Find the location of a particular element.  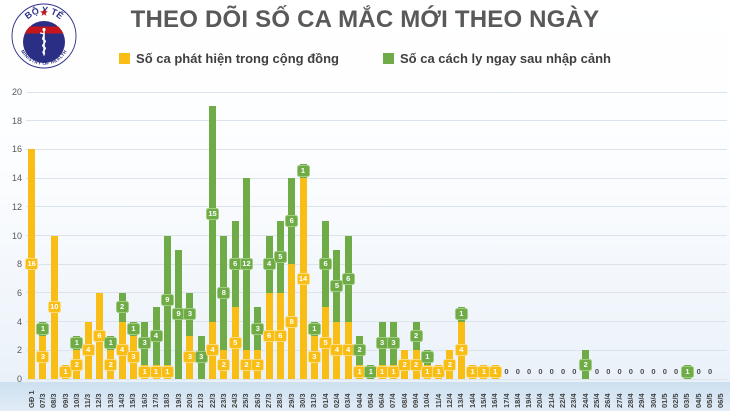

red-star-icon is located at coordinates (44, 12).